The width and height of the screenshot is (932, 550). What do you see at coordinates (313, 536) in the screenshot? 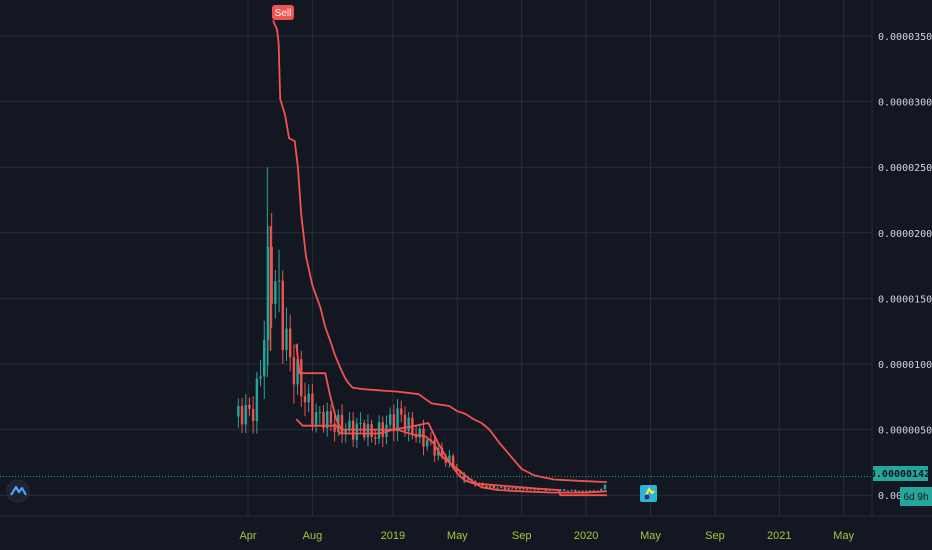
I see `x-tick-label: Aug` at bounding box center [313, 536].